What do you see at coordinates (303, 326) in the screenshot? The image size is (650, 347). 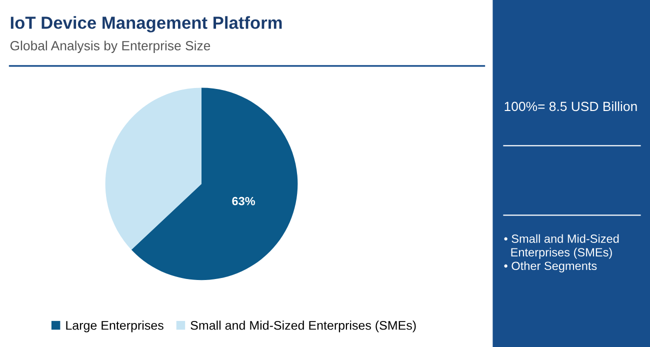 I see `legend-label: Small and Mid-Sized Enterprises (SMEs)` at bounding box center [303, 326].